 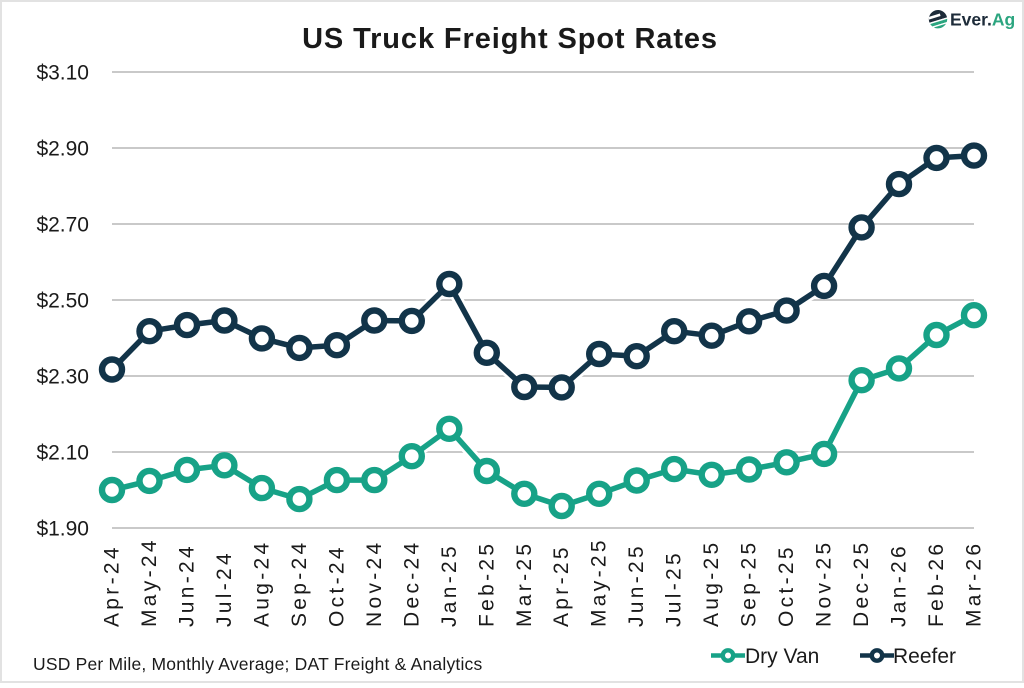 What do you see at coordinates (62, 301) in the screenshot?
I see `svg-text: $2.50` at bounding box center [62, 301].